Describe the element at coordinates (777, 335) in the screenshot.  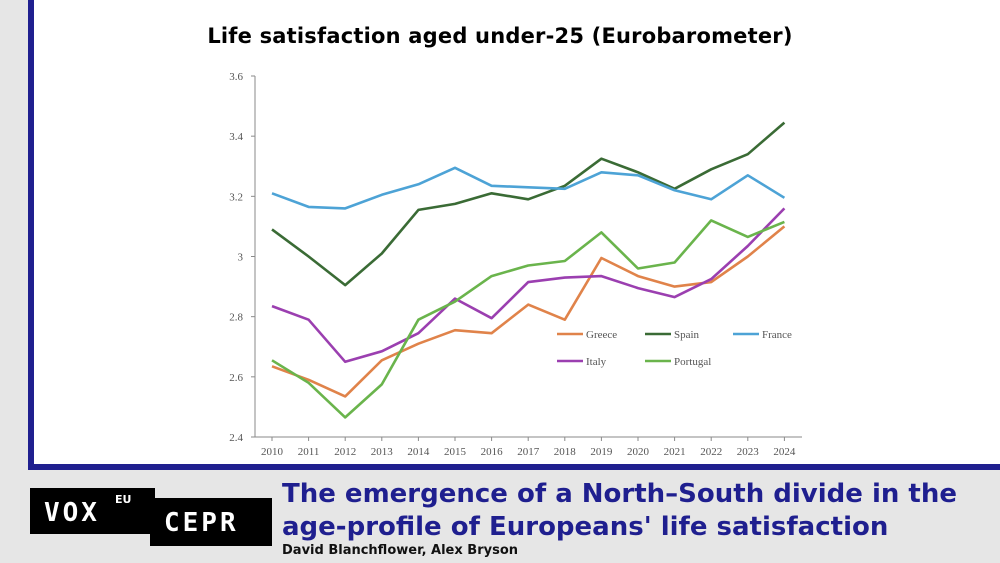
I see `legend-label-france: France` at that location.